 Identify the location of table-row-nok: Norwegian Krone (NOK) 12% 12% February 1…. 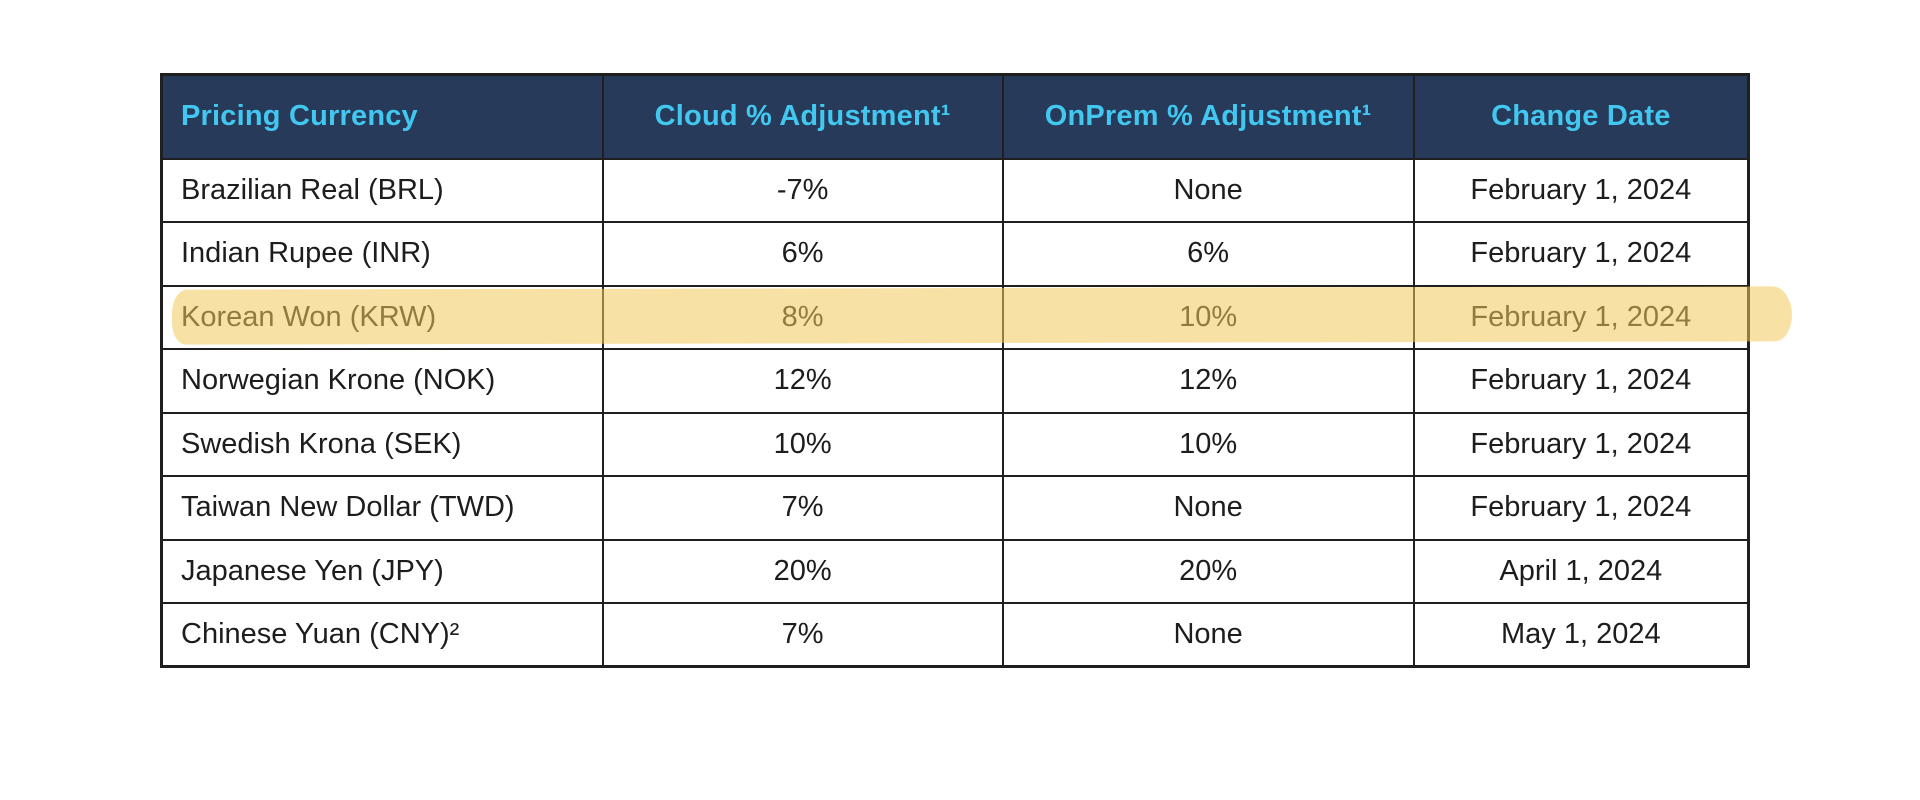
(955, 381).